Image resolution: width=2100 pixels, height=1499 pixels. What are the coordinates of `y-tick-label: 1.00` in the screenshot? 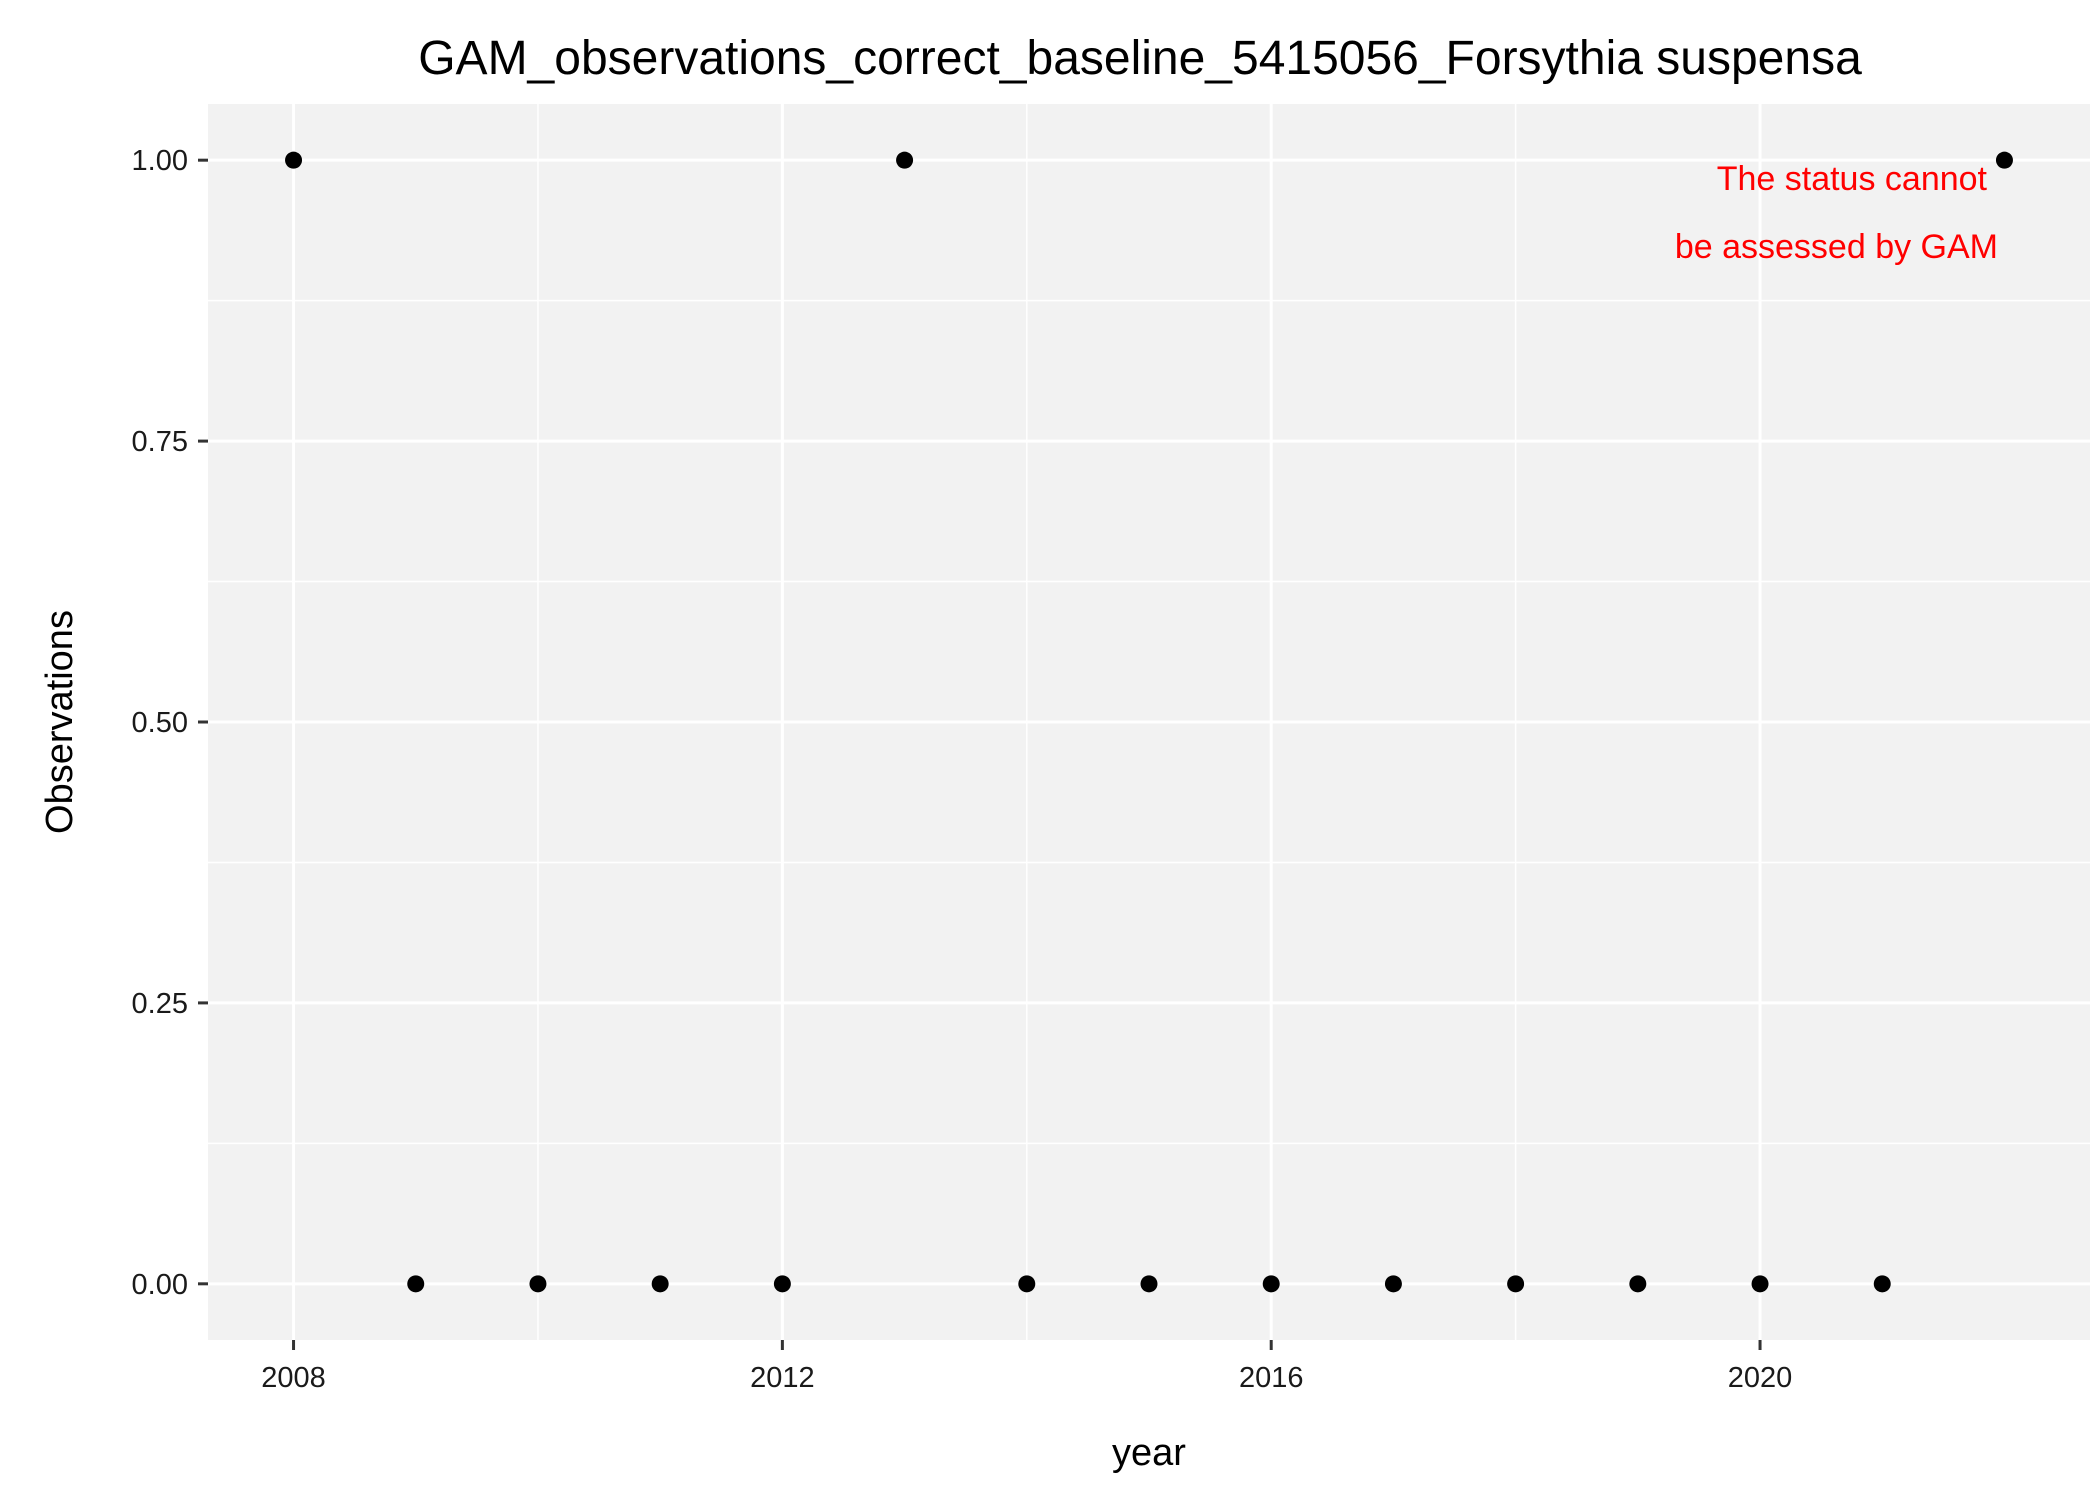 It's located at (160, 161).